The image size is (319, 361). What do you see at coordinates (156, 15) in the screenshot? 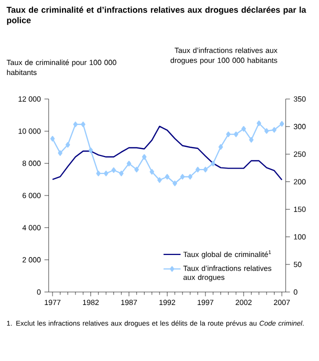
I see `chart-title: Taux de criminalité et d’infractions relatives aux drogues déclarées par la police` at bounding box center [156, 15].